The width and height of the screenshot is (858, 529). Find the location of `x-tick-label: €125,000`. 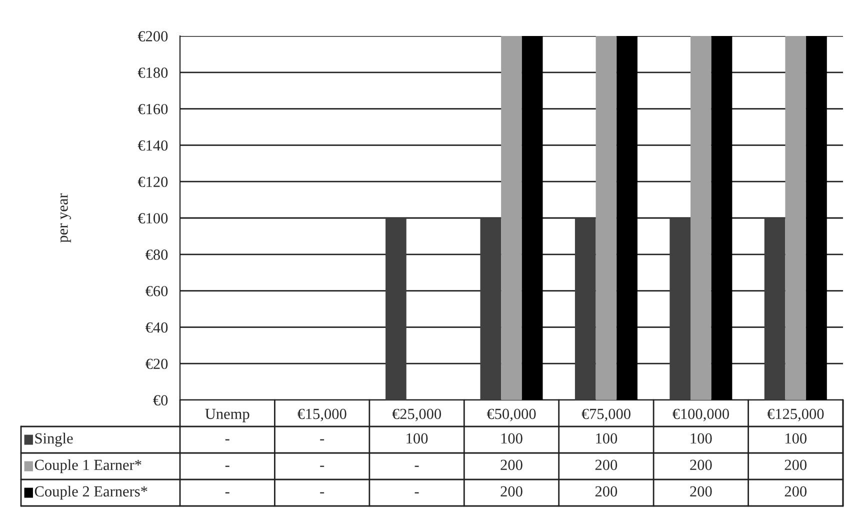

x-tick-label: €125,000 is located at coordinates (795, 415).